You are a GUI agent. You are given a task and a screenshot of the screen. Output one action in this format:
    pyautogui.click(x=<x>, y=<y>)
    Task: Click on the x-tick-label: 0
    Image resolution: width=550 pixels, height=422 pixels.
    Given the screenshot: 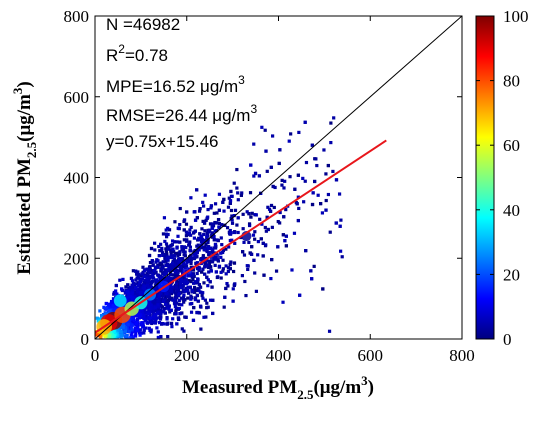 What is the action you would take?
    pyautogui.click(x=95, y=355)
    